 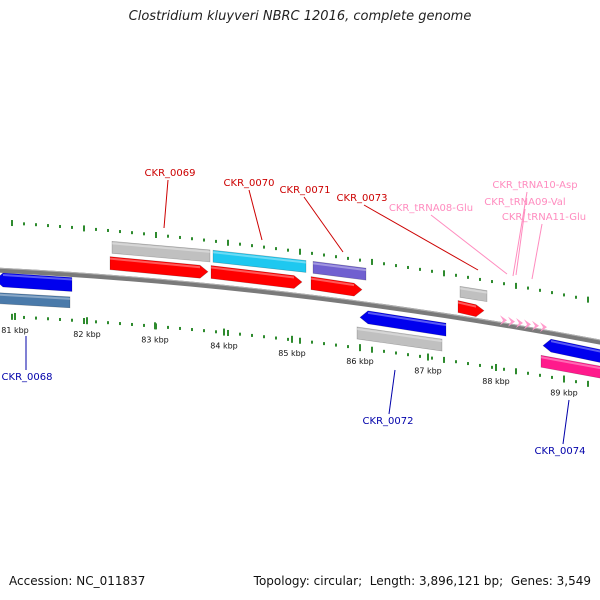 What do you see at coordinates (259, 257) in the screenshot?
I see `ckr-0070-gene-shine` at bounding box center [259, 257].